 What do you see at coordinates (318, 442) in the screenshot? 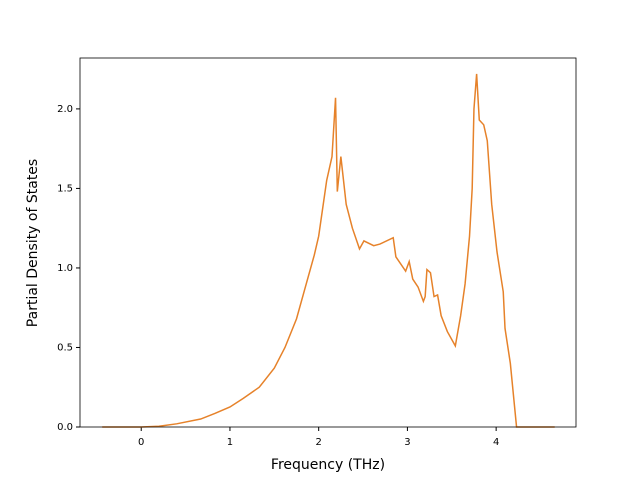
I see `x-tick-label: 2` at bounding box center [318, 442].